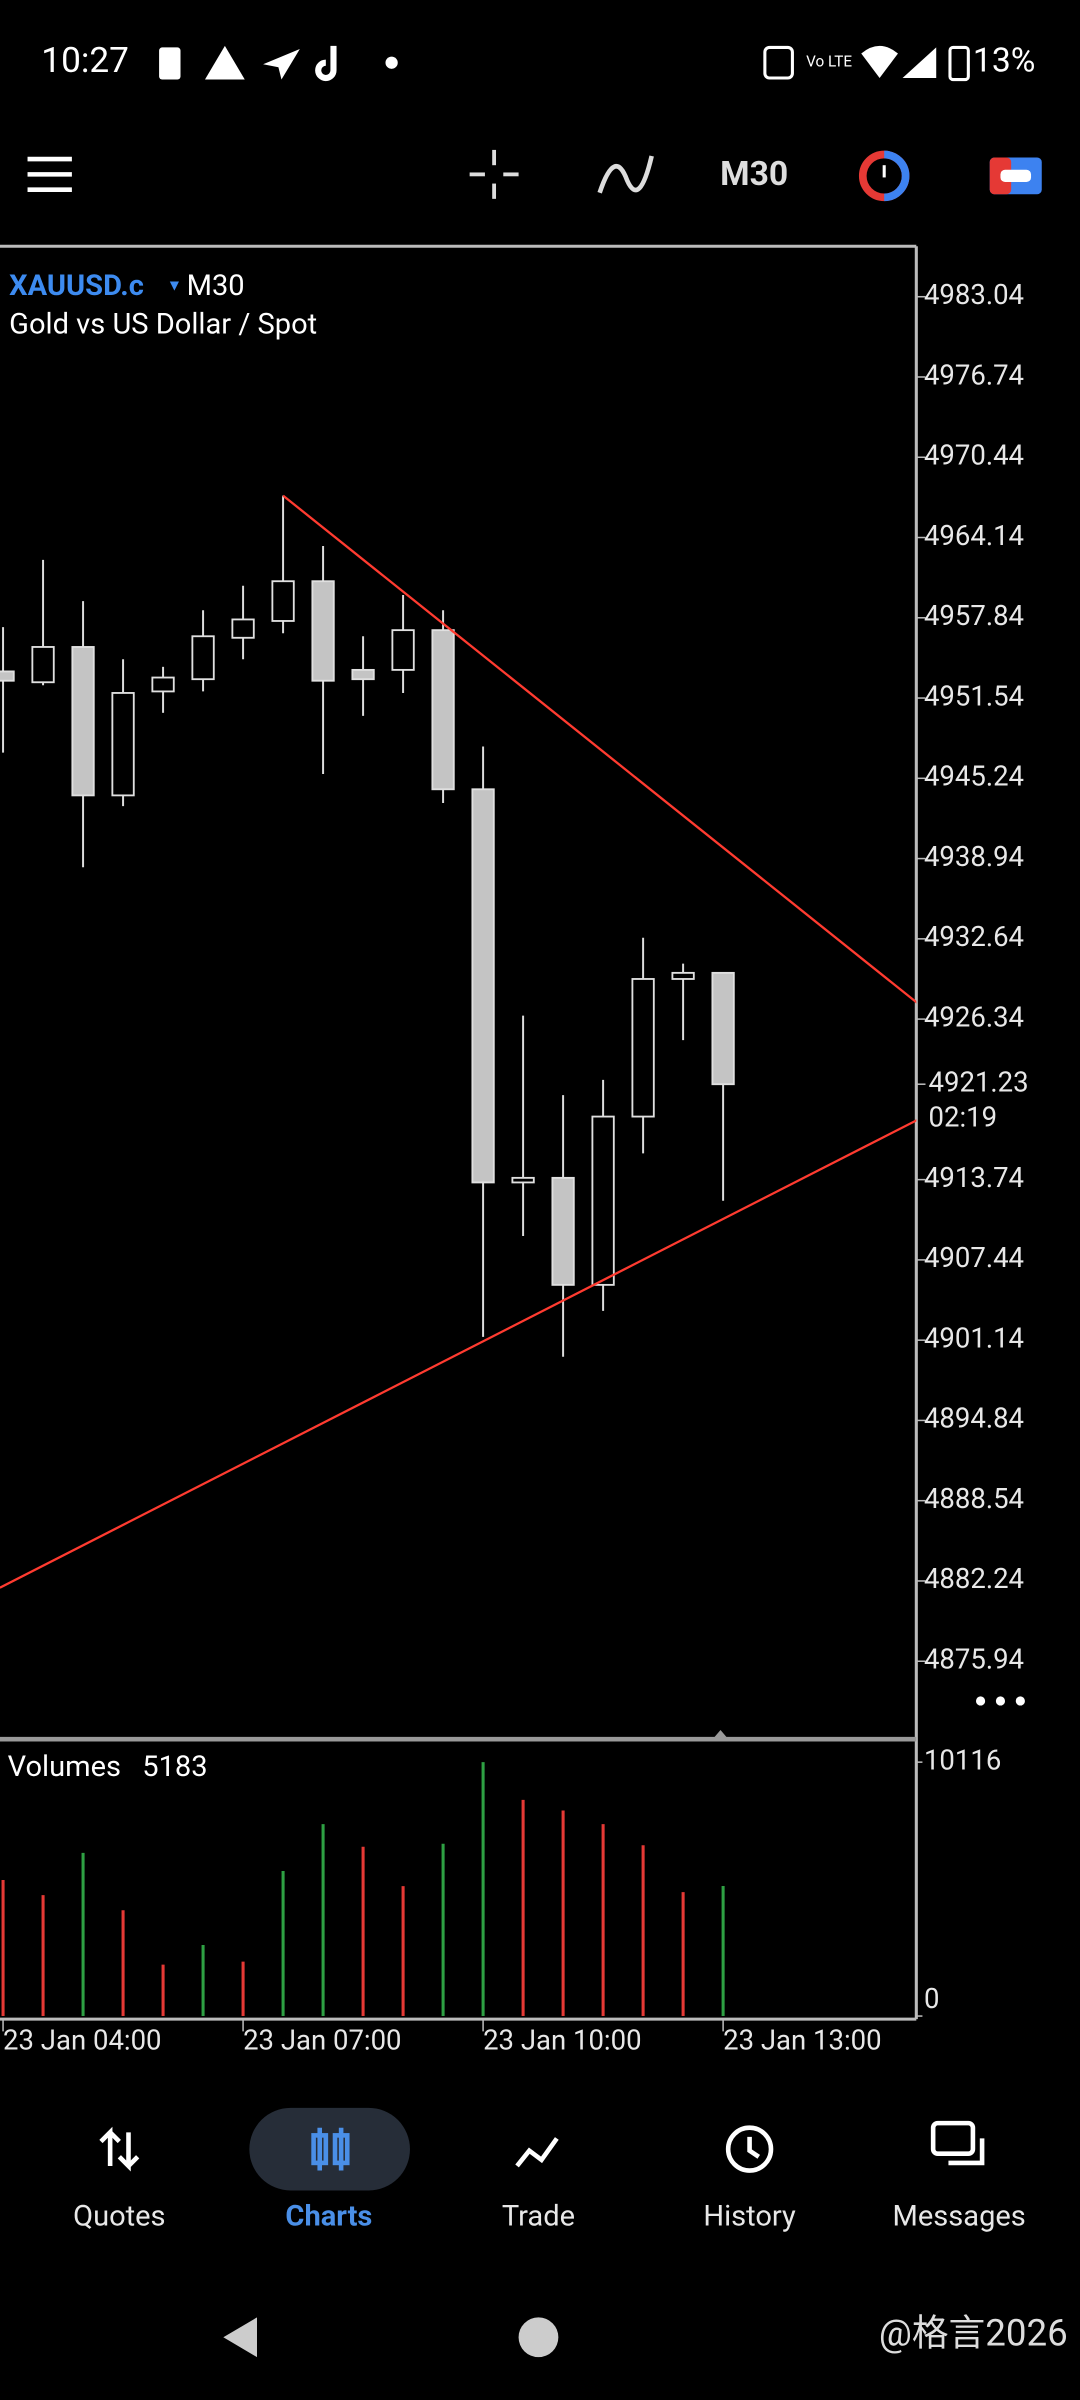 The width and height of the screenshot is (1080, 2400). I want to click on y-tick-label: 4888.54, so click(974, 1498).